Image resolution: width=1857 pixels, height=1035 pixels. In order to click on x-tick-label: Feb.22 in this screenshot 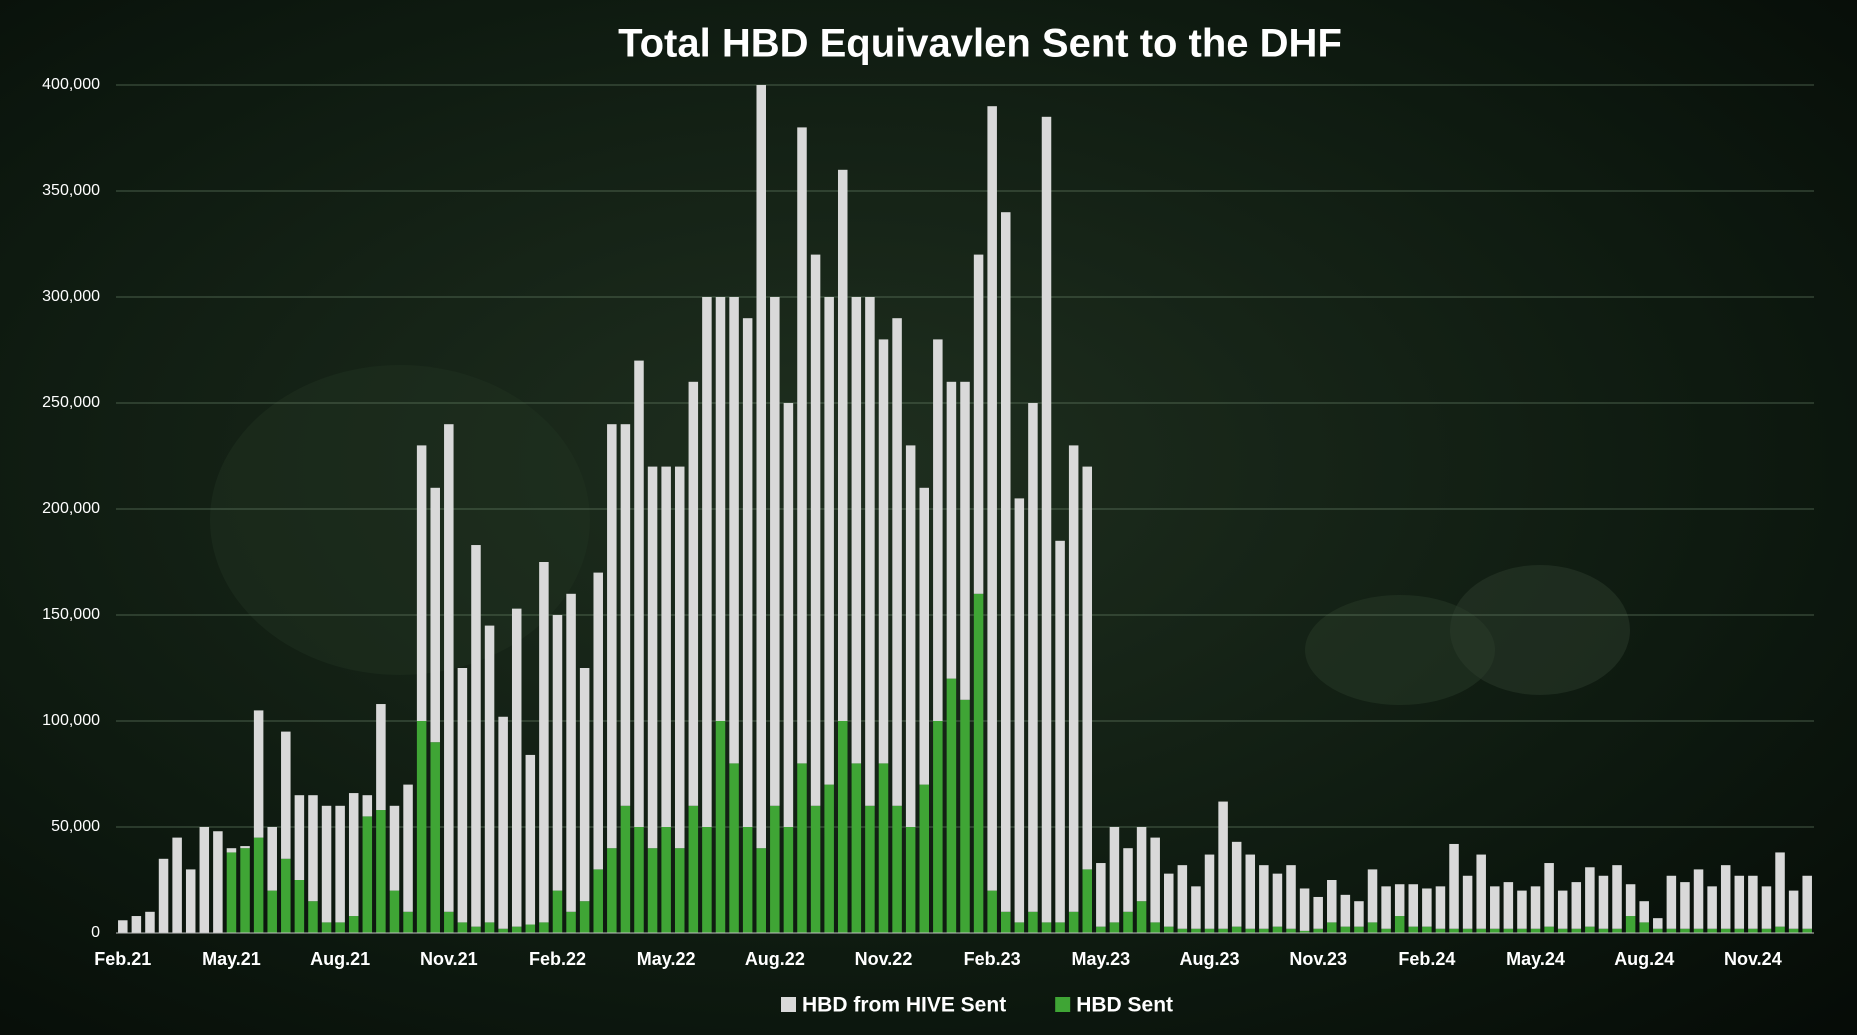, I will do `click(557, 959)`.